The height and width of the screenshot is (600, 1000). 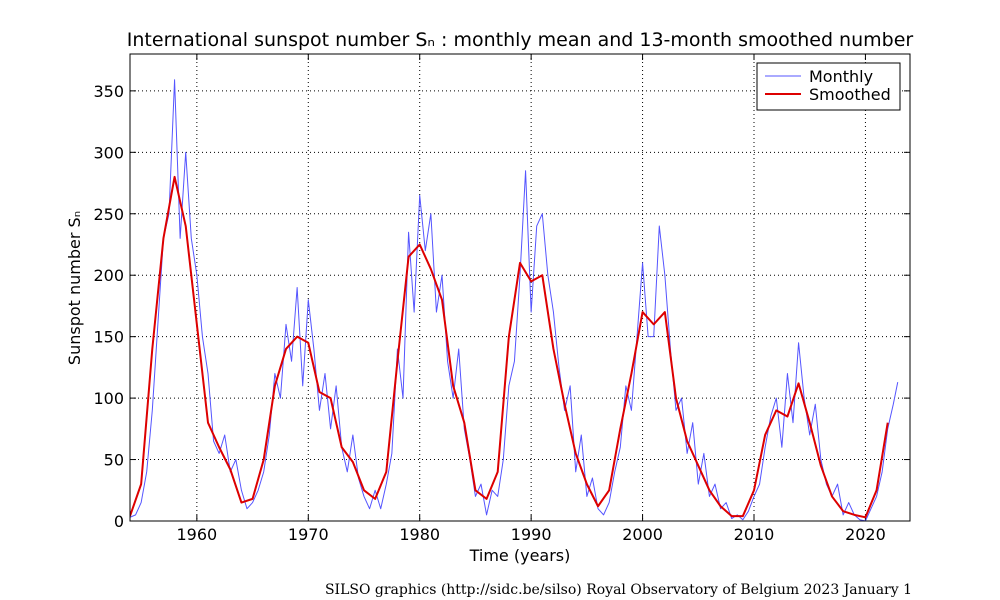 What do you see at coordinates (419, 534) in the screenshot?
I see `x-tick-label: 1980` at bounding box center [419, 534].